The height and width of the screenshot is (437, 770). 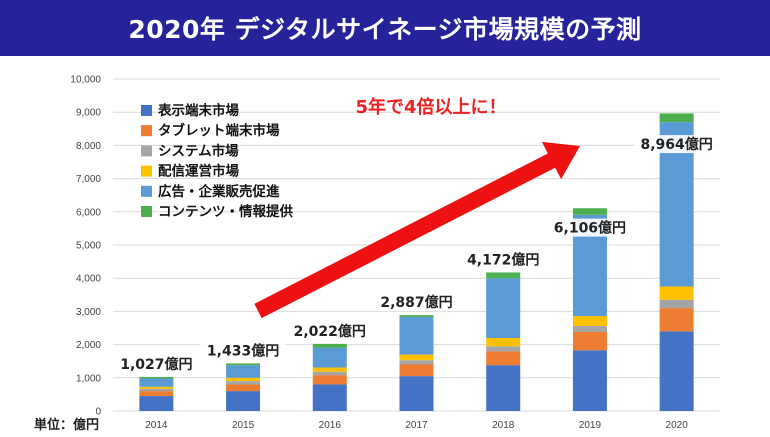 What do you see at coordinates (430, 107) in the screenshot?
I see `growth-annotation: 5年で4倍以上に！` at bounding box center [430, 107].